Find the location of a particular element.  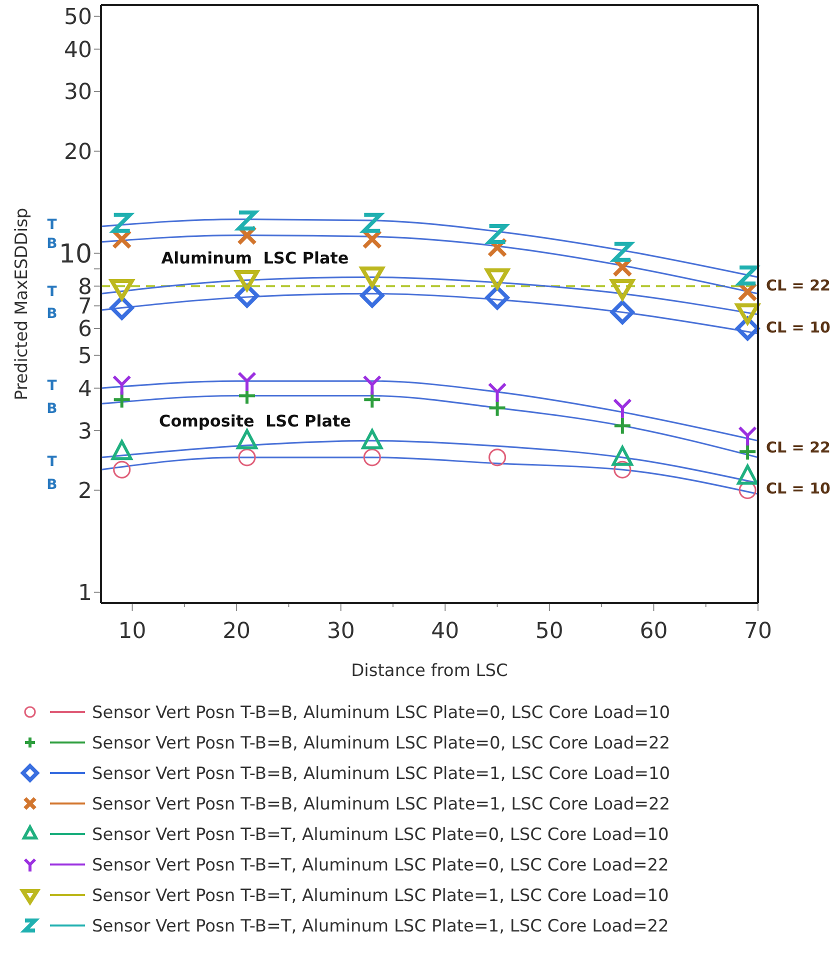

legend-label: Sensor Vert Posn T-B=B, Aluminum LSC Plate=1, LSC Core Load=10 is located at coordinates (381, 774).